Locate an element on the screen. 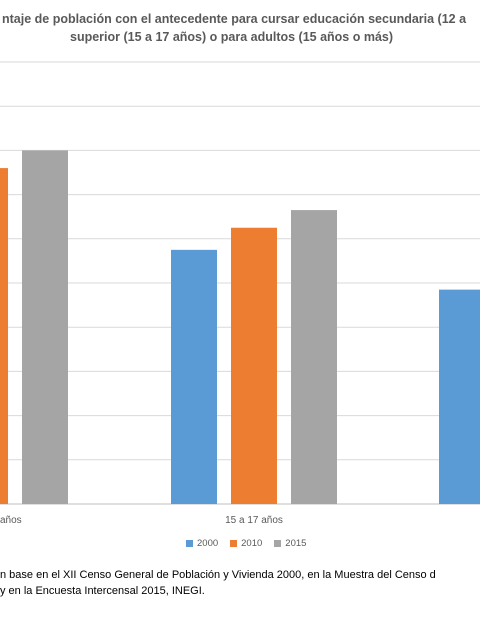  legend-item: 2015 is located at coordinates (290, 543).